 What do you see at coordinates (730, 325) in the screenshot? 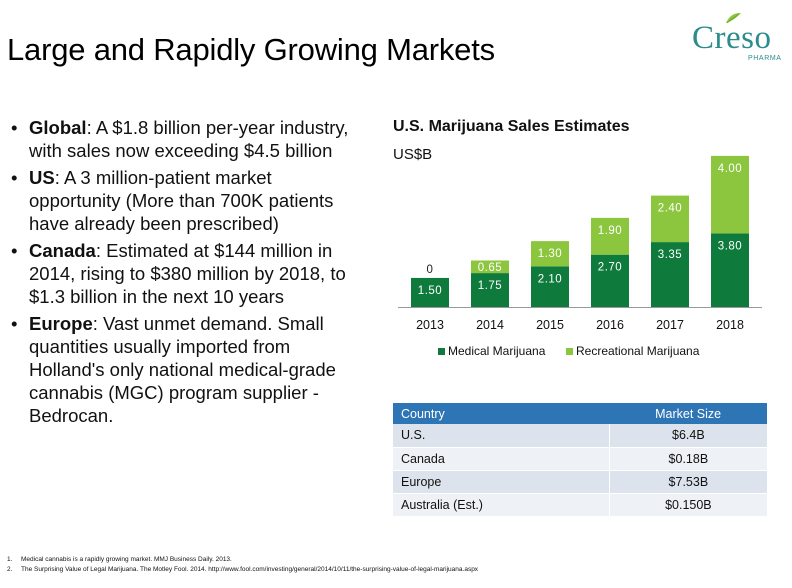
I see `x-tick-label: 2018` at bounding box center [730, 325].